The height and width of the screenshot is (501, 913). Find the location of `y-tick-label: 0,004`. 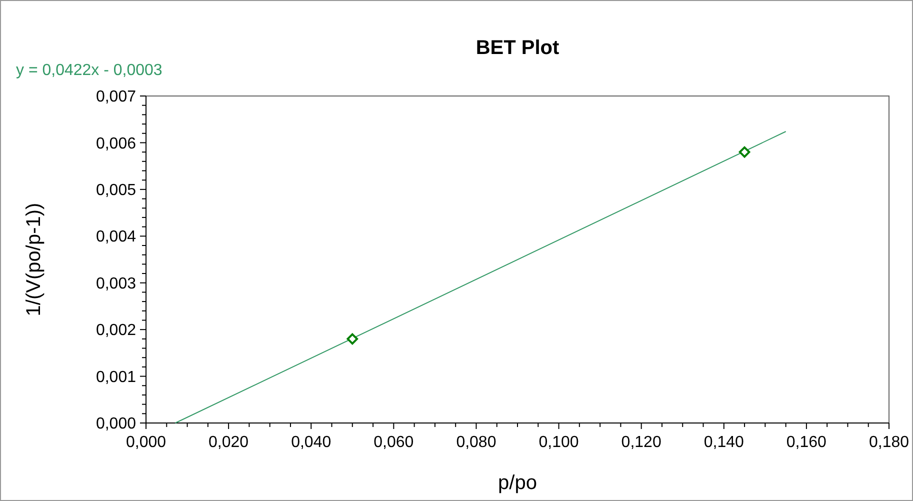

y-tick-label: 0,004 is located at coordinates (116, 237).